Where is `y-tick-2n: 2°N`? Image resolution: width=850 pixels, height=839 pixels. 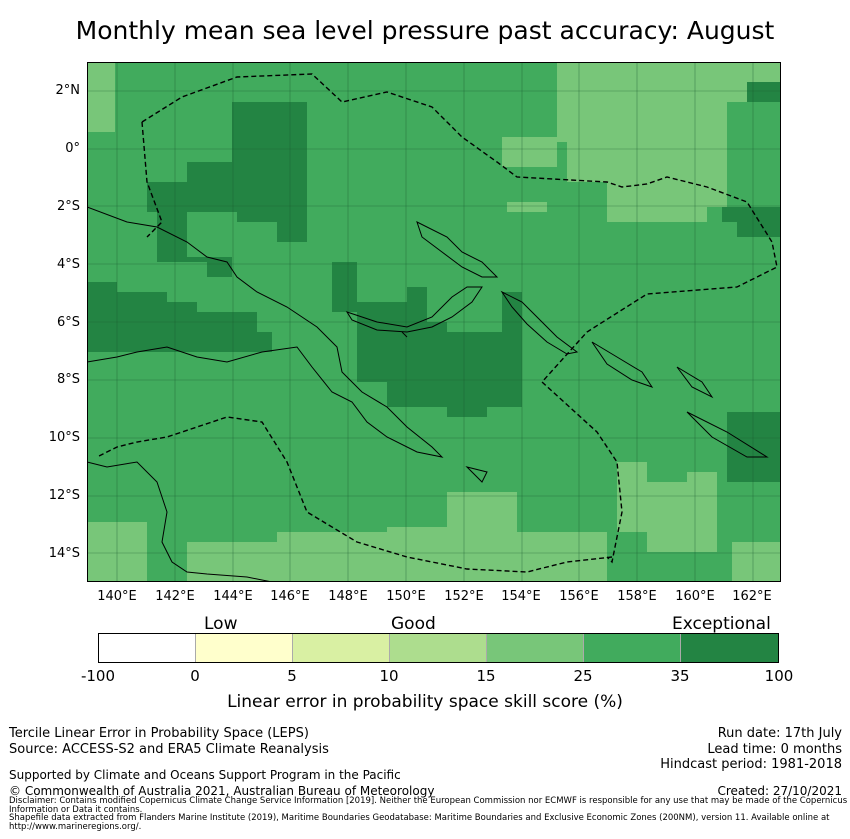
y-tick-2n: 2°N is located at coordinates (68, 90).